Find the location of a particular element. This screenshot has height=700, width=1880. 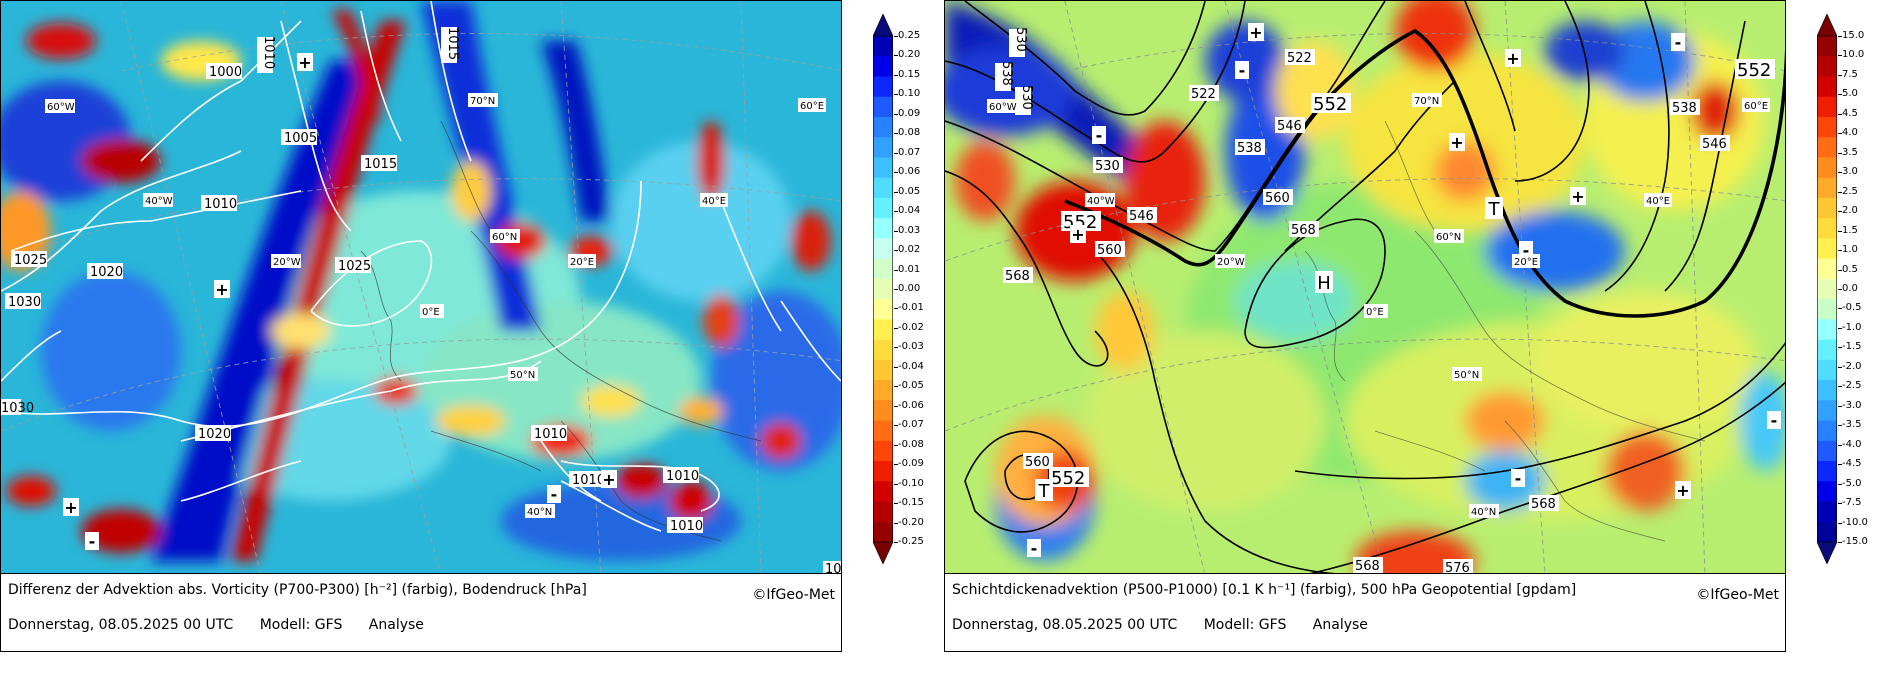

height-label: 552 is located at coordinates (1755, 70).